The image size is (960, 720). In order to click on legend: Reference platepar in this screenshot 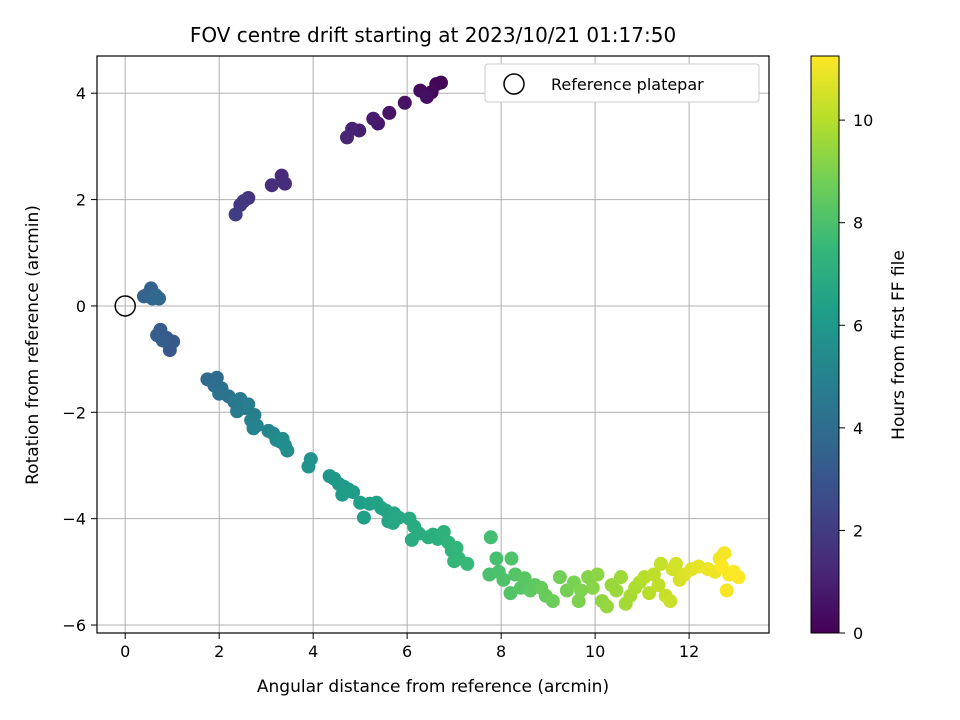, I will do `click(622, 83)`.